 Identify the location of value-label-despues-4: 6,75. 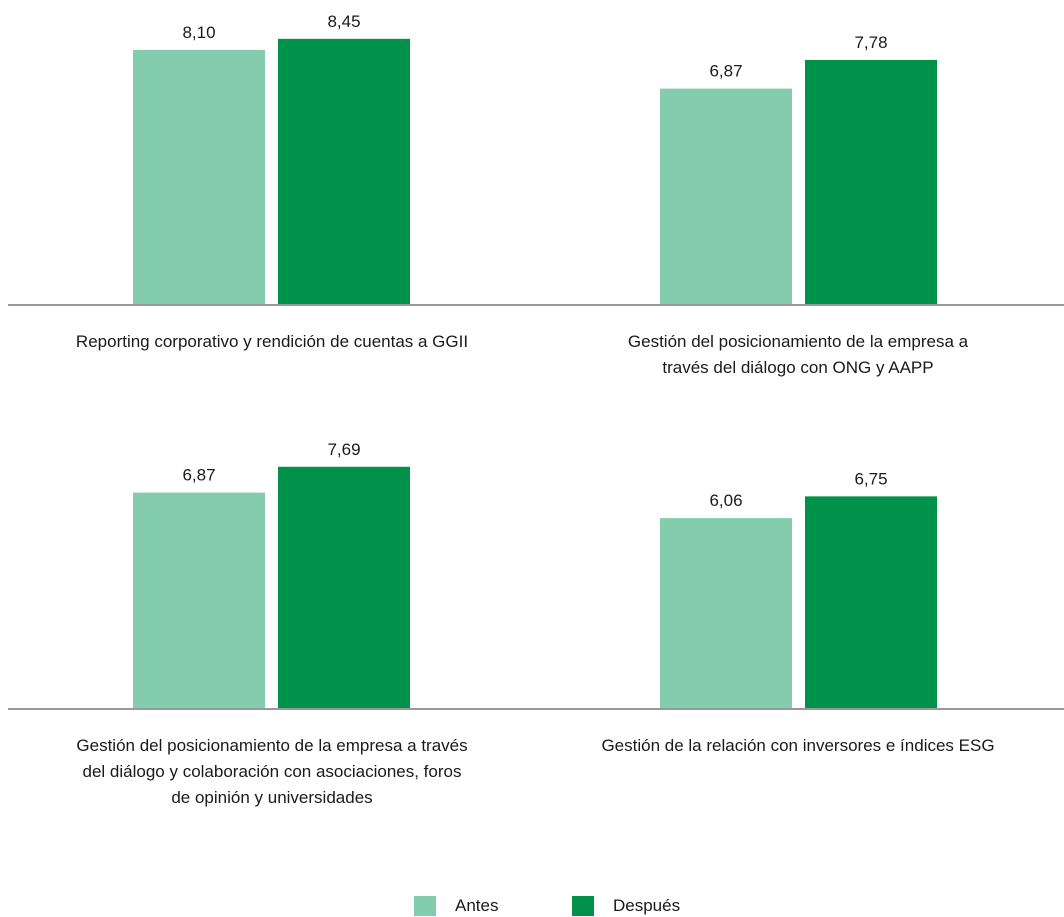
(870, 478).